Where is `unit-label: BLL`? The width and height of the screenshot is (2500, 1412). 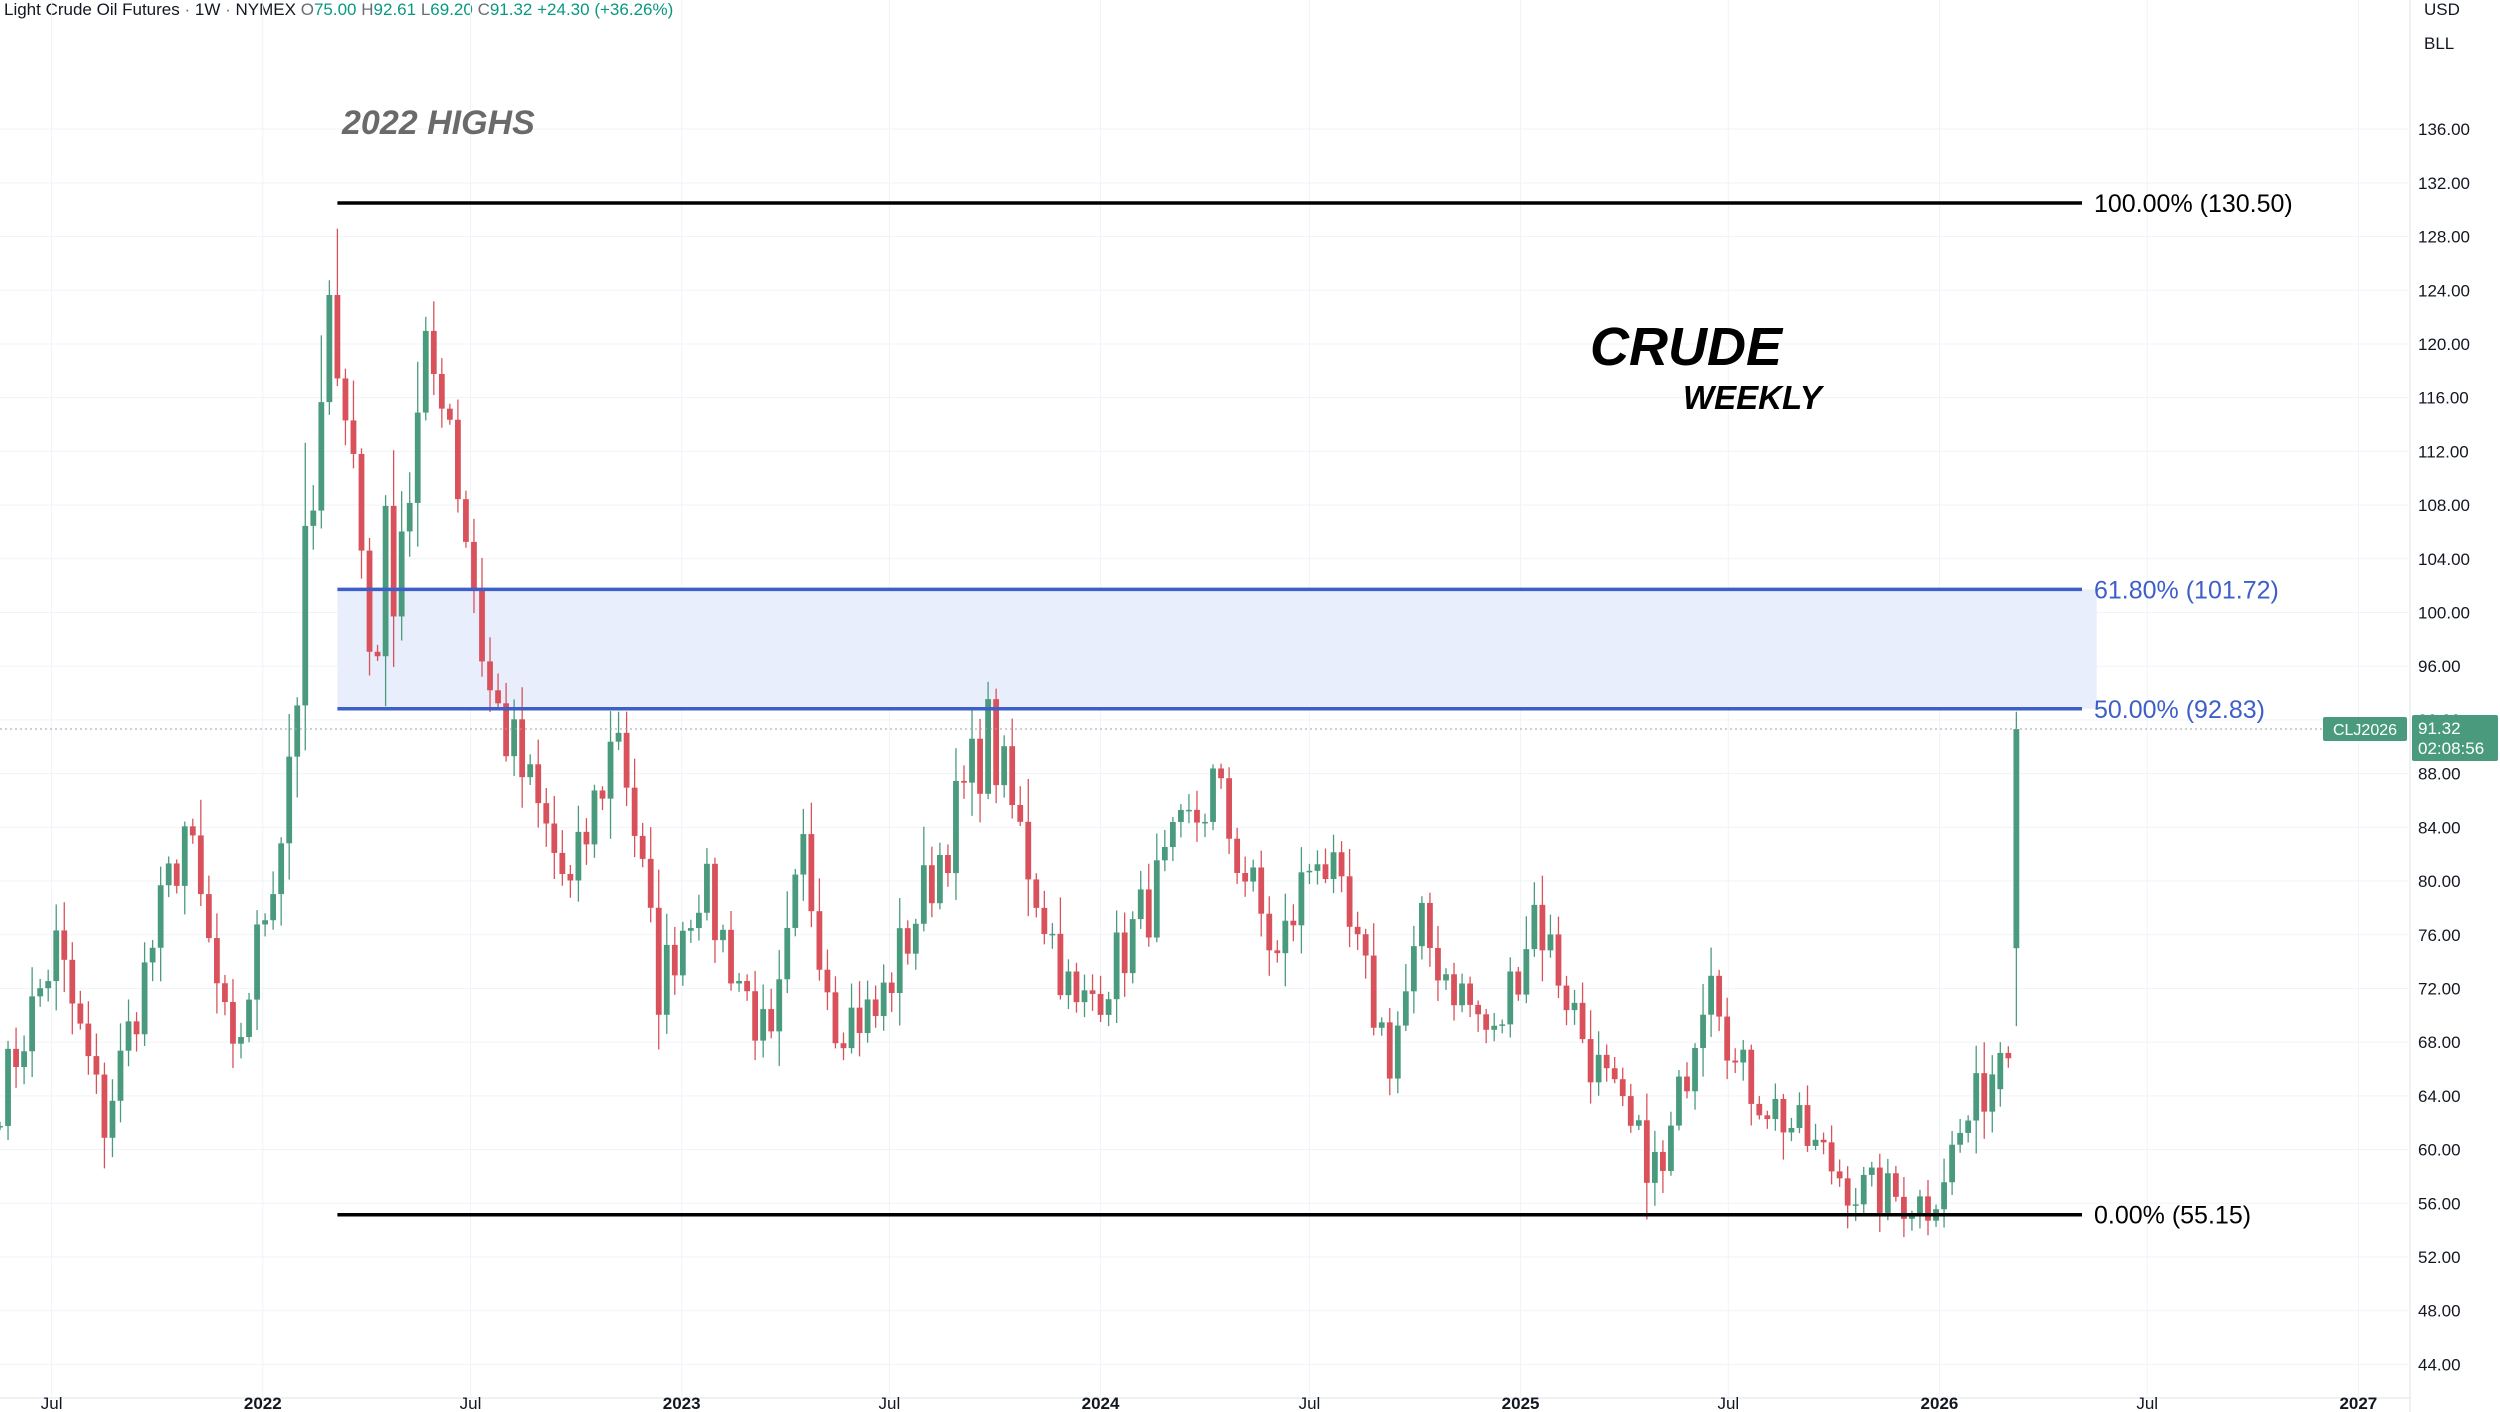 unit-label: BLL is located at coordinates (2439, 43).